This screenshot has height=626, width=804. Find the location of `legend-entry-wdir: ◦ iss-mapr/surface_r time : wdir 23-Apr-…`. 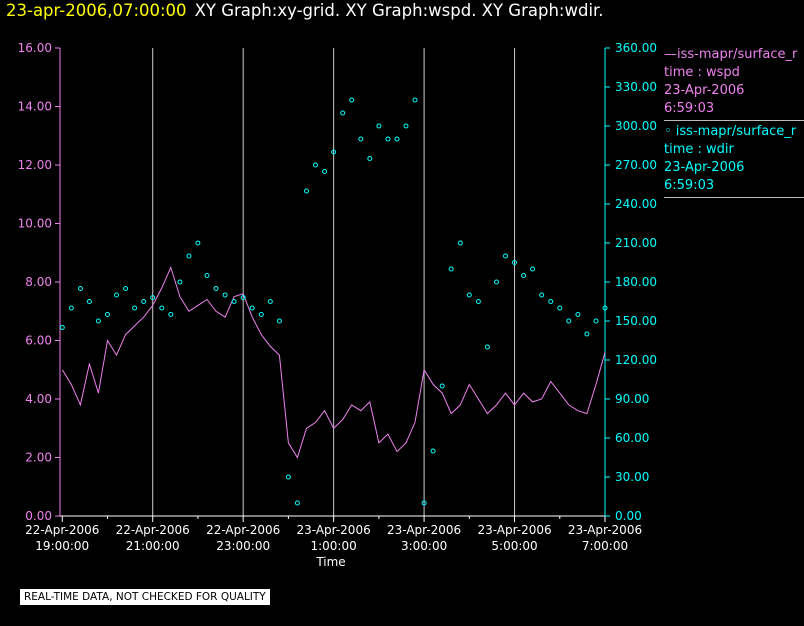

legend-entry-wdir: ◦ iss-mapr/surface_r time : wdir 23-Apr-… is located at coordinates (734, 160).